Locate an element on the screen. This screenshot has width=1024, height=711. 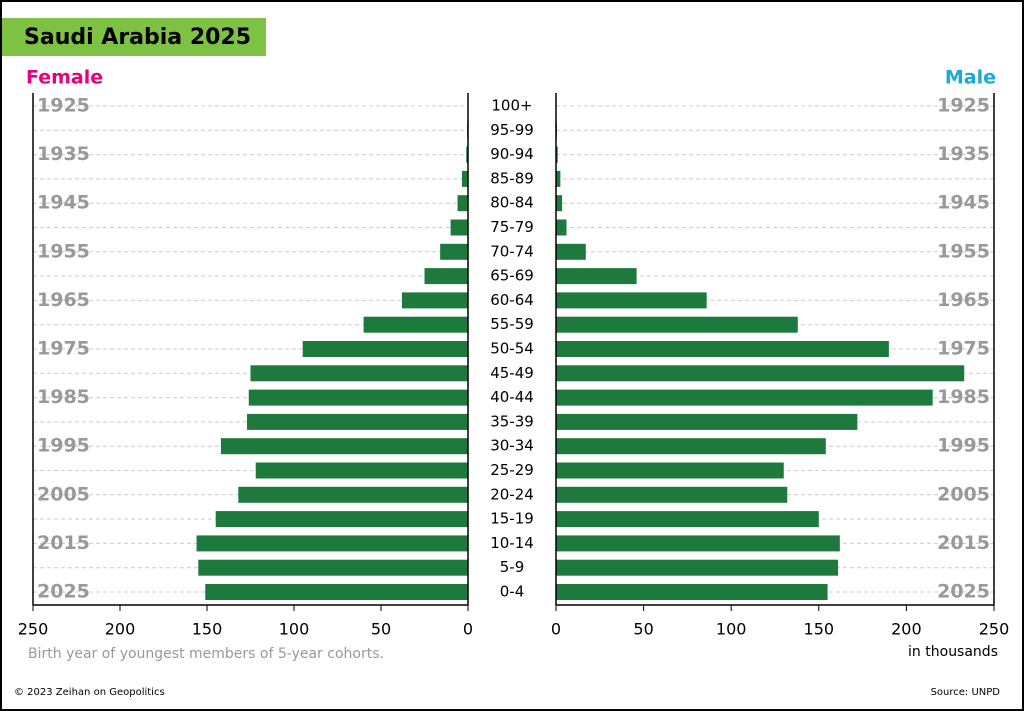
category-label: 80-84 is located at coordinates (512, 203).